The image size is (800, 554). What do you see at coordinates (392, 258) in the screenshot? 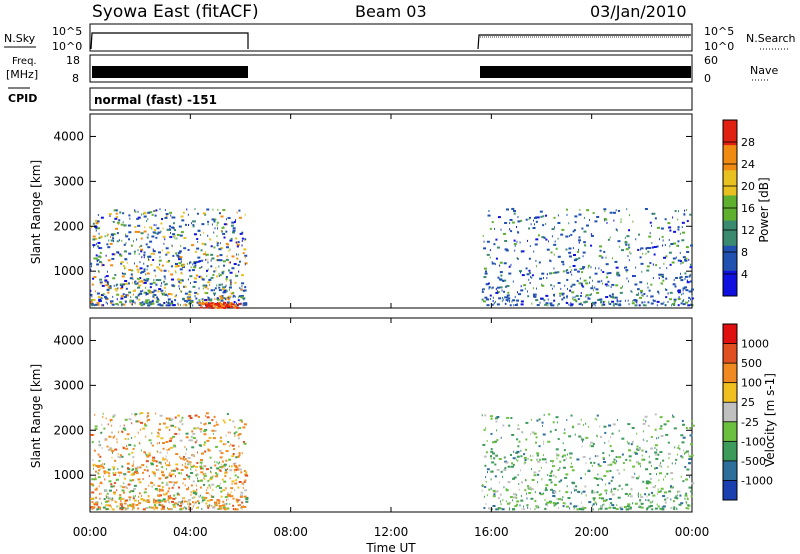
I see `power-data-layer` at bounding box center [392, 258].